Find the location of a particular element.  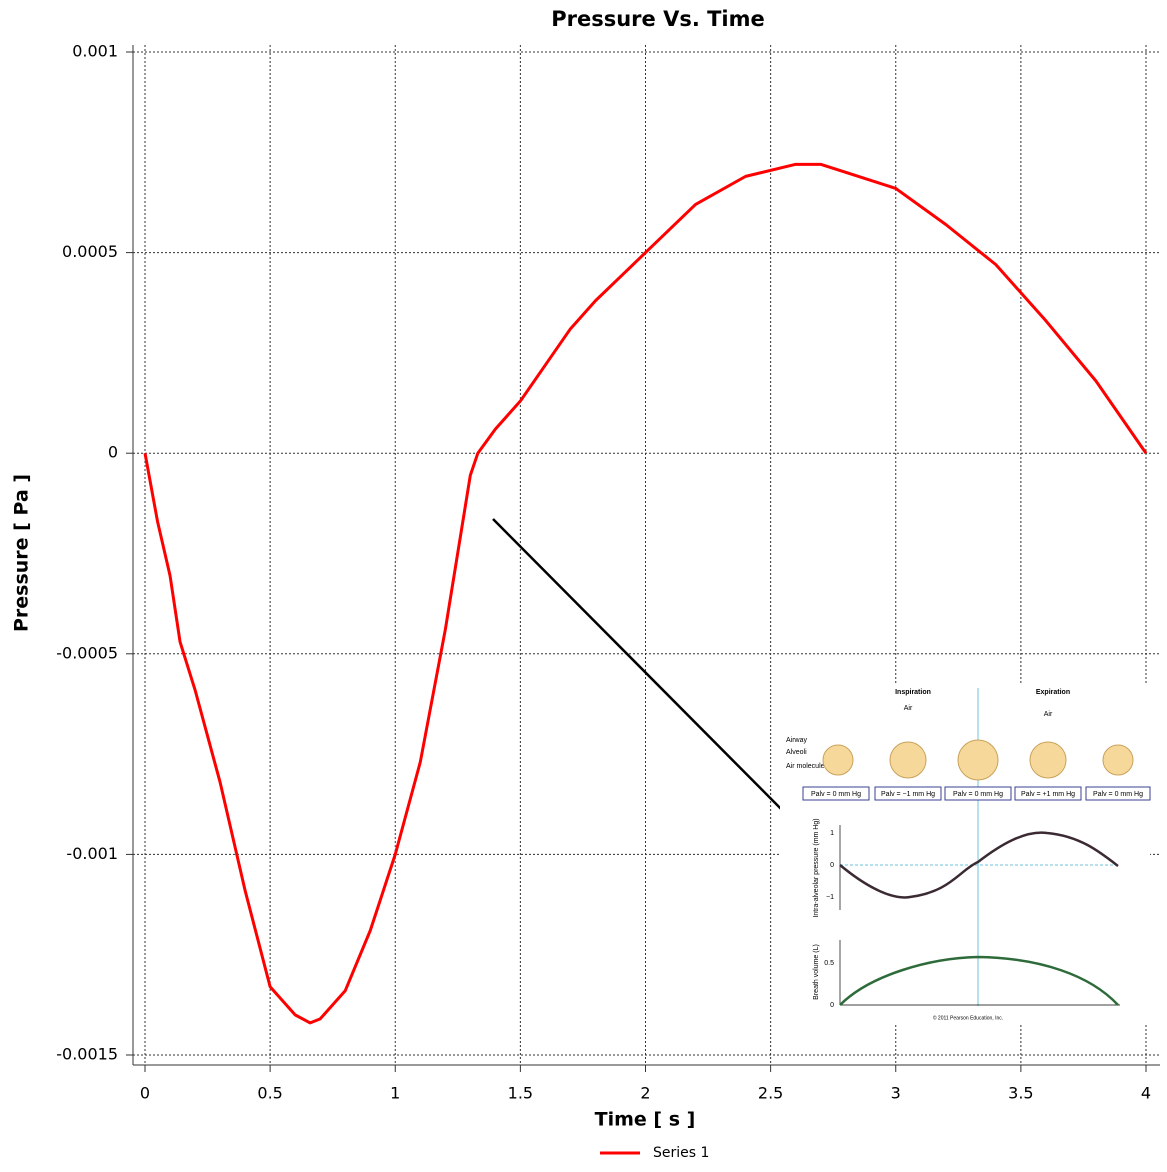

inset-copyright: © 2011 Pearson Education, Inc. is located at coordinates (968, 1017).